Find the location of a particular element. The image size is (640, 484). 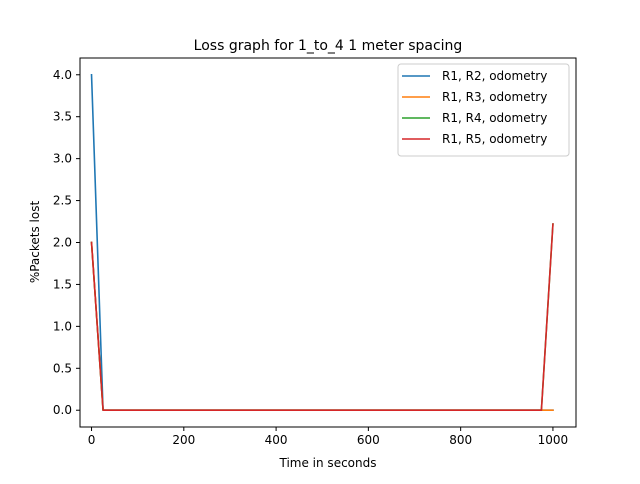

y-tick-label: 3.5 is located at coordinates (62, 117).